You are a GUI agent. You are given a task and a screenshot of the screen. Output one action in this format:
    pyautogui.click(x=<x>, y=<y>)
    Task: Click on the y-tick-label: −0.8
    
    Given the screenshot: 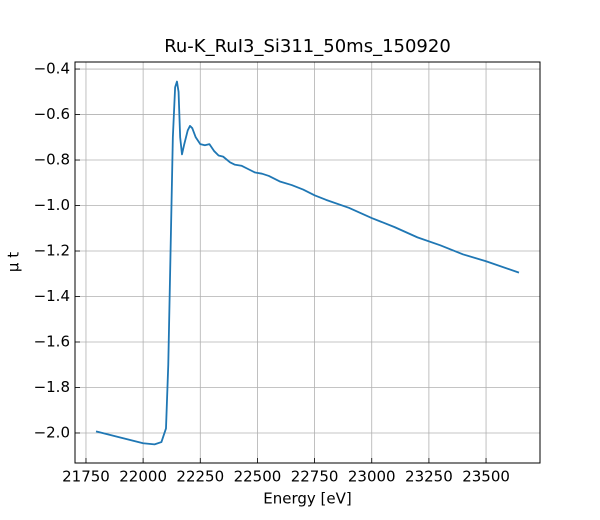 What is the action you would take?
    pyautogui.click(x=52, y=160)
    